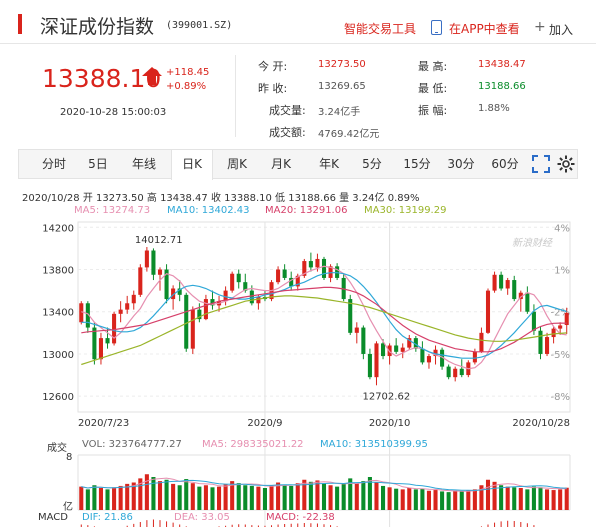 The image size is (596, 527). Describe the element at coordinates (461, 164) in the screenshot. I see `tab-30min: 30分` at that location.